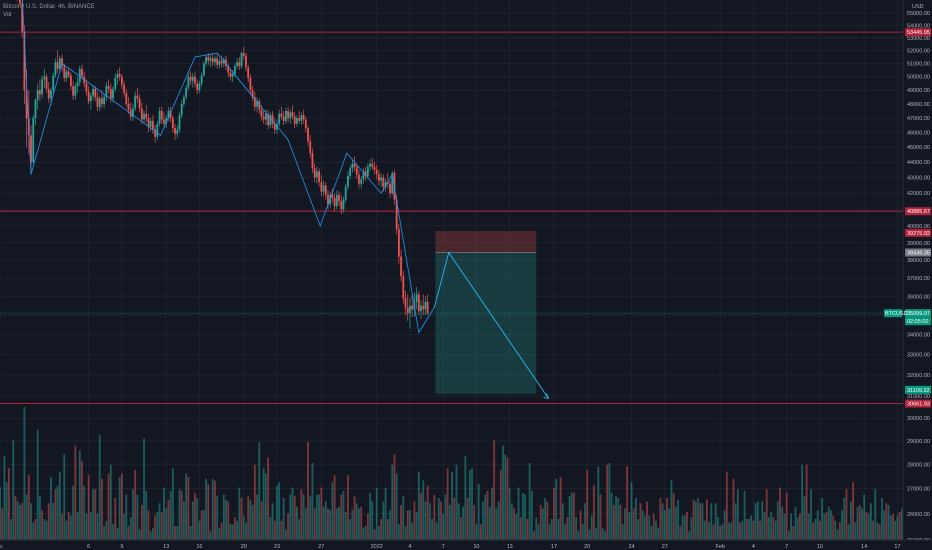  I want to click on price-tick-label: 32000.00, so click(918, 376).